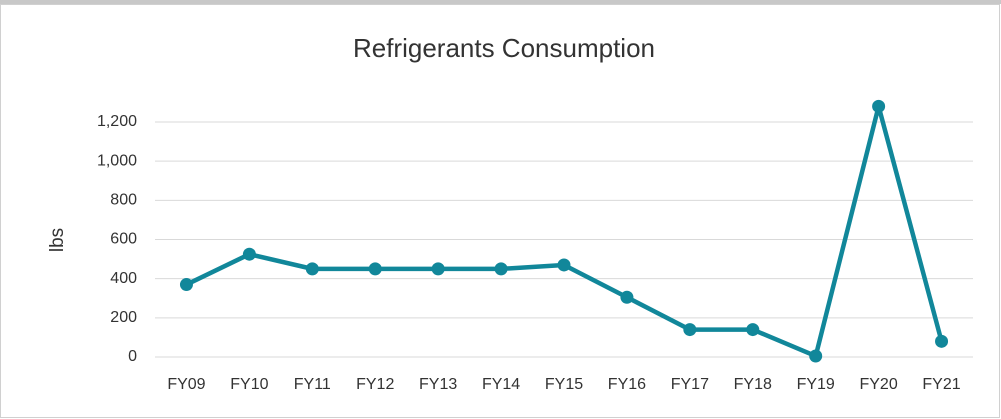 The height and width of the screenshot is (419, 1001). What do you see at coordinates (753, 384) in the screenshot?
I see `x-tick-label: FY18` at bounding box center [753, 384].